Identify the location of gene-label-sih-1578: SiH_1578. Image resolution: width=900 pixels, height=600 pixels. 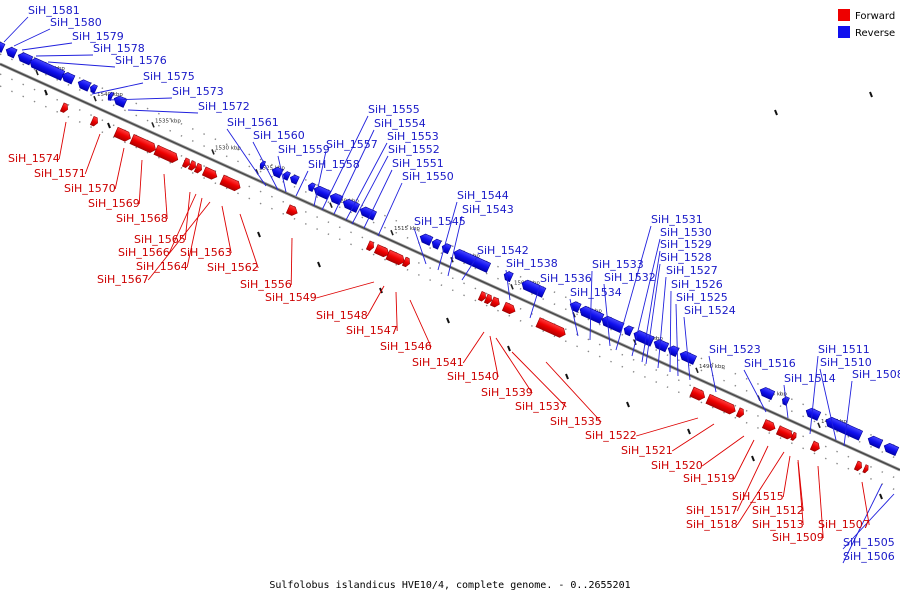
(119, 48).